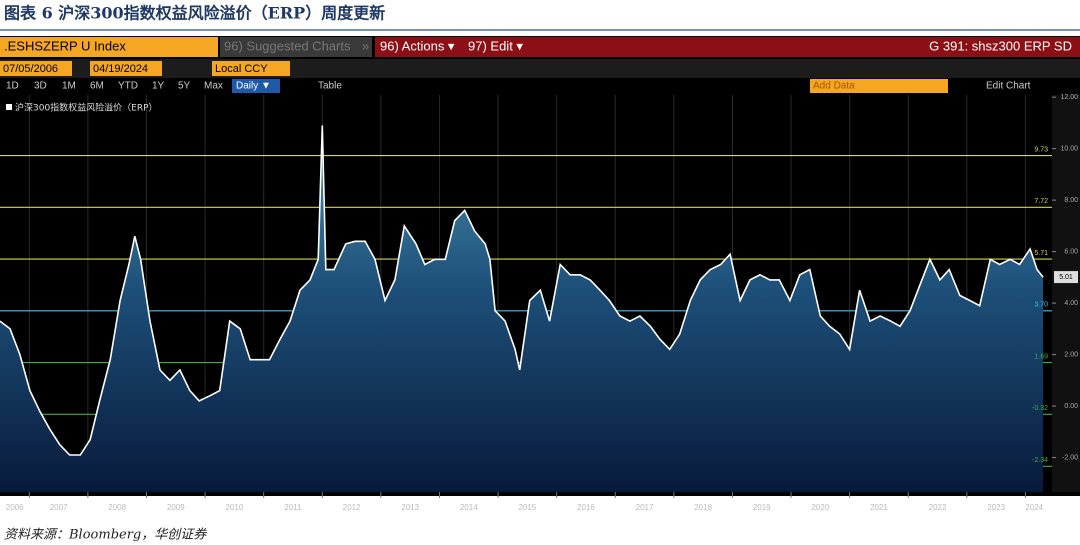 Image resolution: width=1080 pixels, height=545 pixels. I want to click on period-buttons: 1D 3D 1M 6M YTD 1Y 5Y Max, so click(114, 86).